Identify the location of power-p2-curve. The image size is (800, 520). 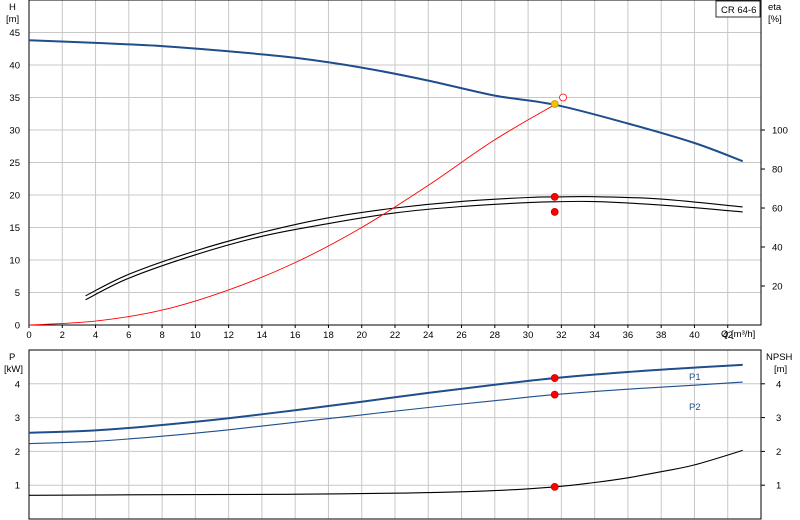
(385, 413).